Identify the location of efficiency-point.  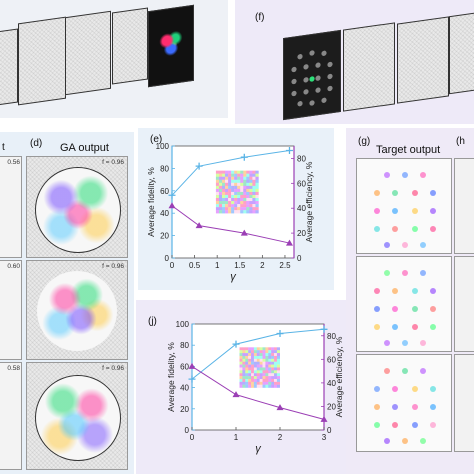
(324, 418).